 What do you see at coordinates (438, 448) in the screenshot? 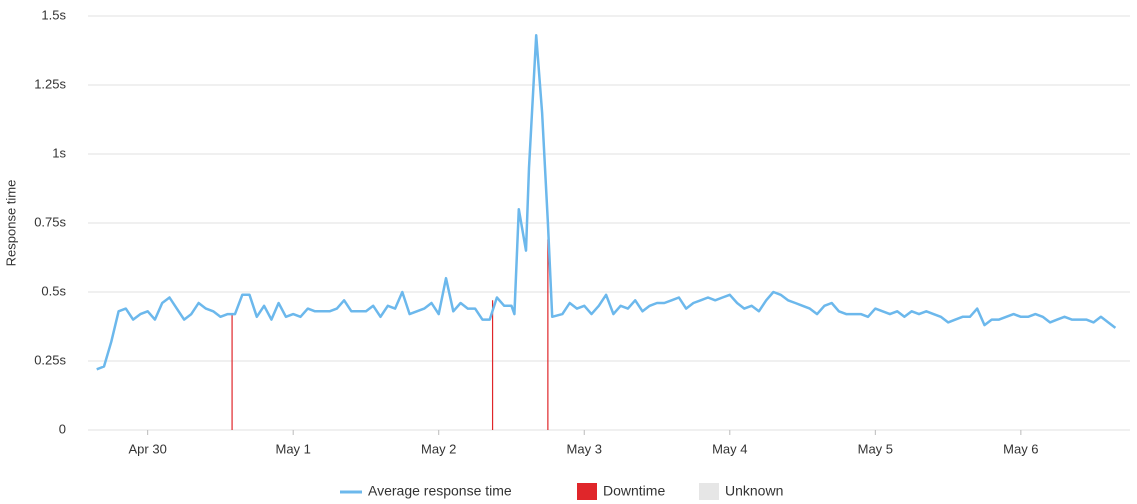
I see `x-tick-label: May 2` at bounding box center [438, 448].